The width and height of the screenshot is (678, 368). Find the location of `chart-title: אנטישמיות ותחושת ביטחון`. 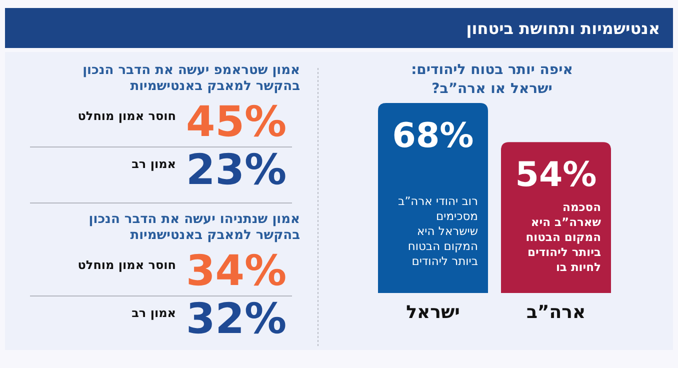

chart-title: אנטישמיות ותחושת ביטחון is located at coordinates (563, 28).